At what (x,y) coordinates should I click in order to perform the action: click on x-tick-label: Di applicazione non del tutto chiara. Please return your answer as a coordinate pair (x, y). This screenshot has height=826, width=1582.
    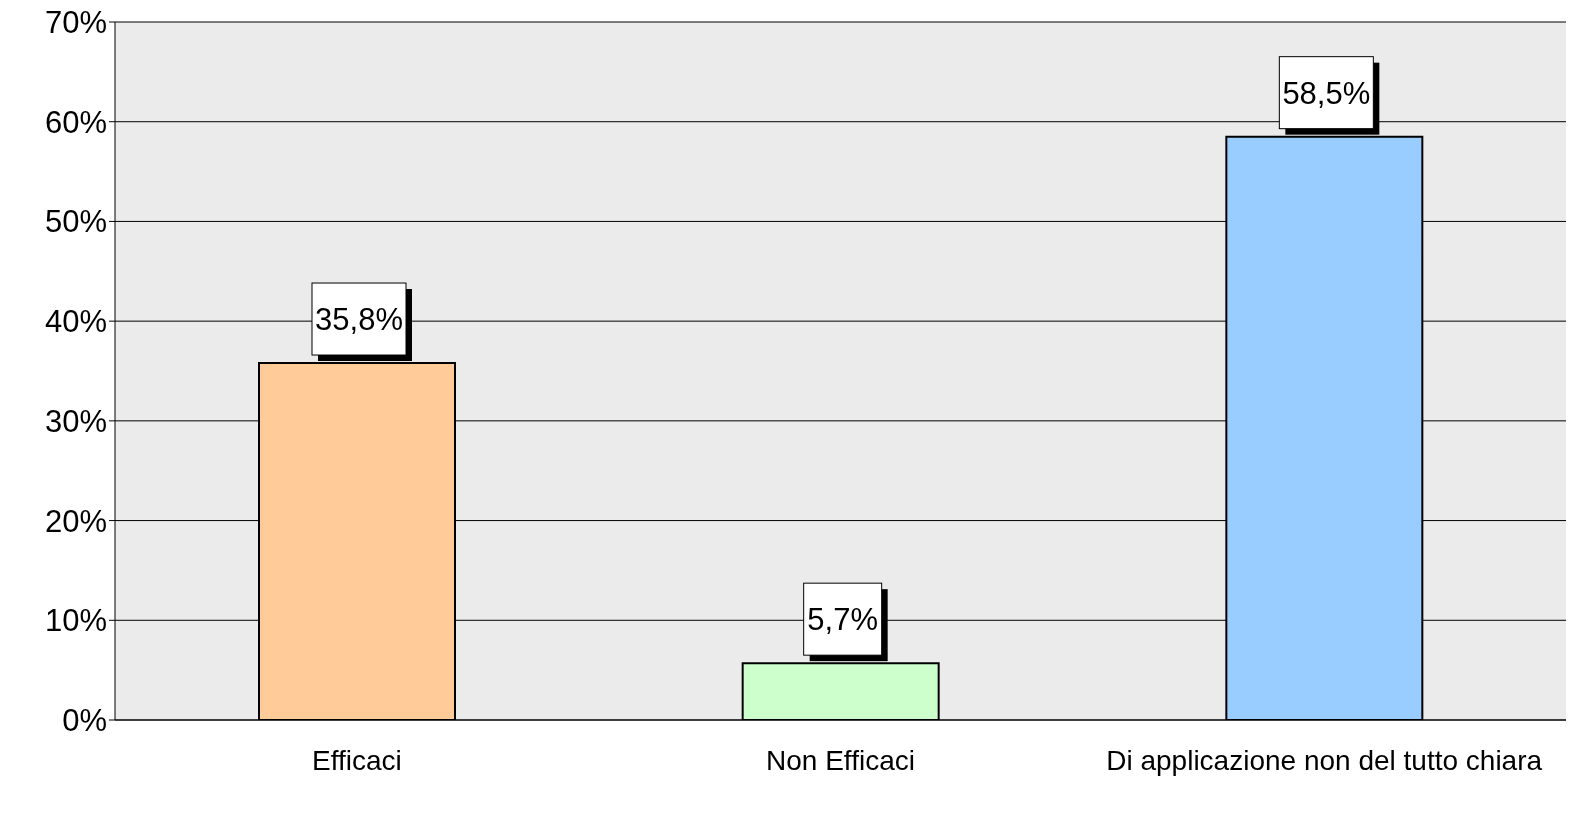
    Looking at the image, I should click on (1324, 760).